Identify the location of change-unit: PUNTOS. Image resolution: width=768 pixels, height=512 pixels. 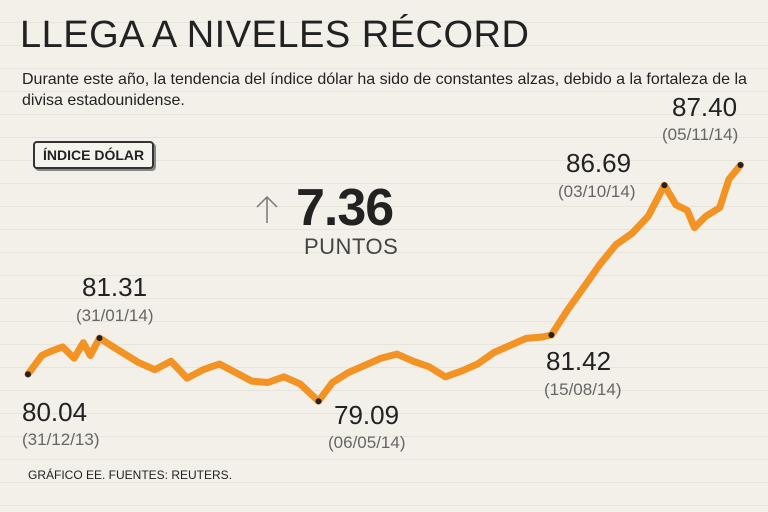
(351, 246).